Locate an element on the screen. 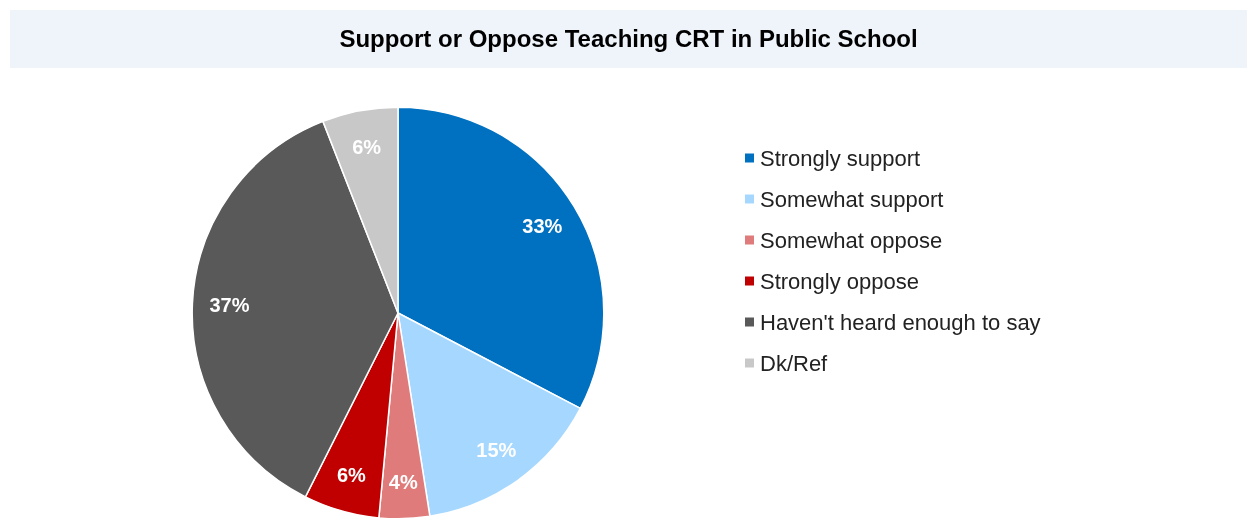  legend-label: Dk/Ref is located at coordinates (794, 363).